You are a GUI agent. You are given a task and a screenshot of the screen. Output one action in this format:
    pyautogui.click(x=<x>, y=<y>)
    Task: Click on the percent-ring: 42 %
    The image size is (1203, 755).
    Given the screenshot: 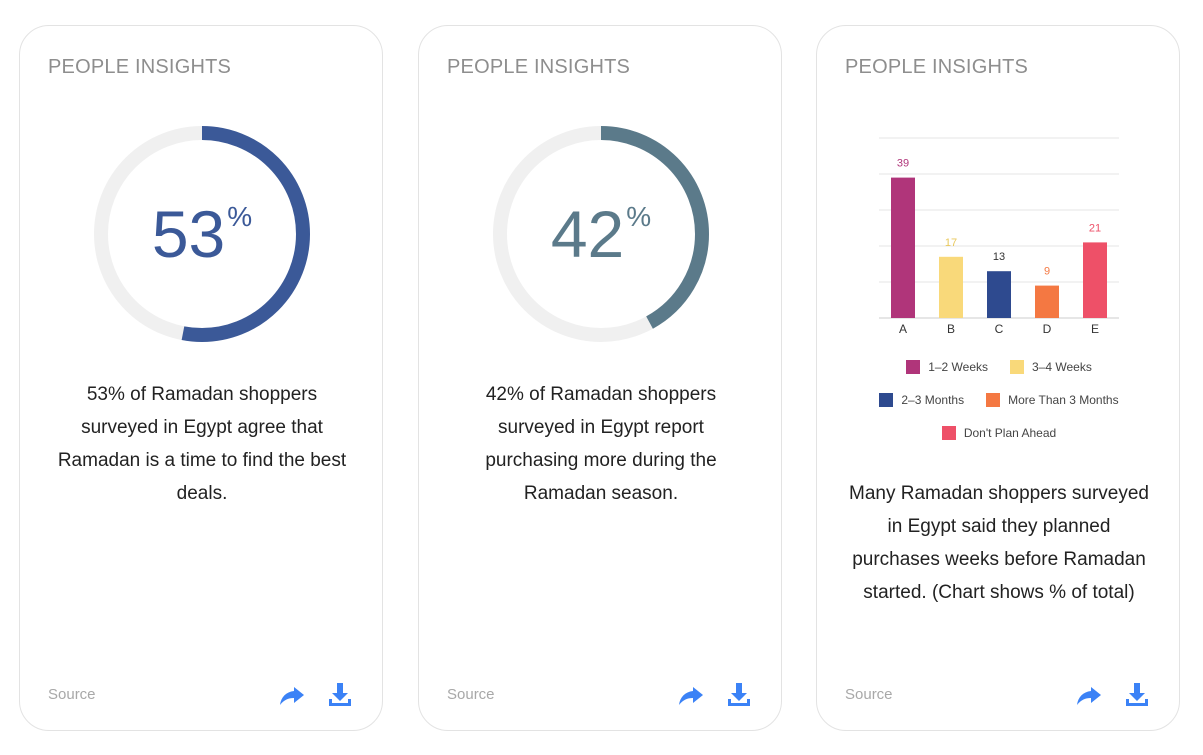 What is the action you would take?
    pyautogui.click(x=601, y=234)
    